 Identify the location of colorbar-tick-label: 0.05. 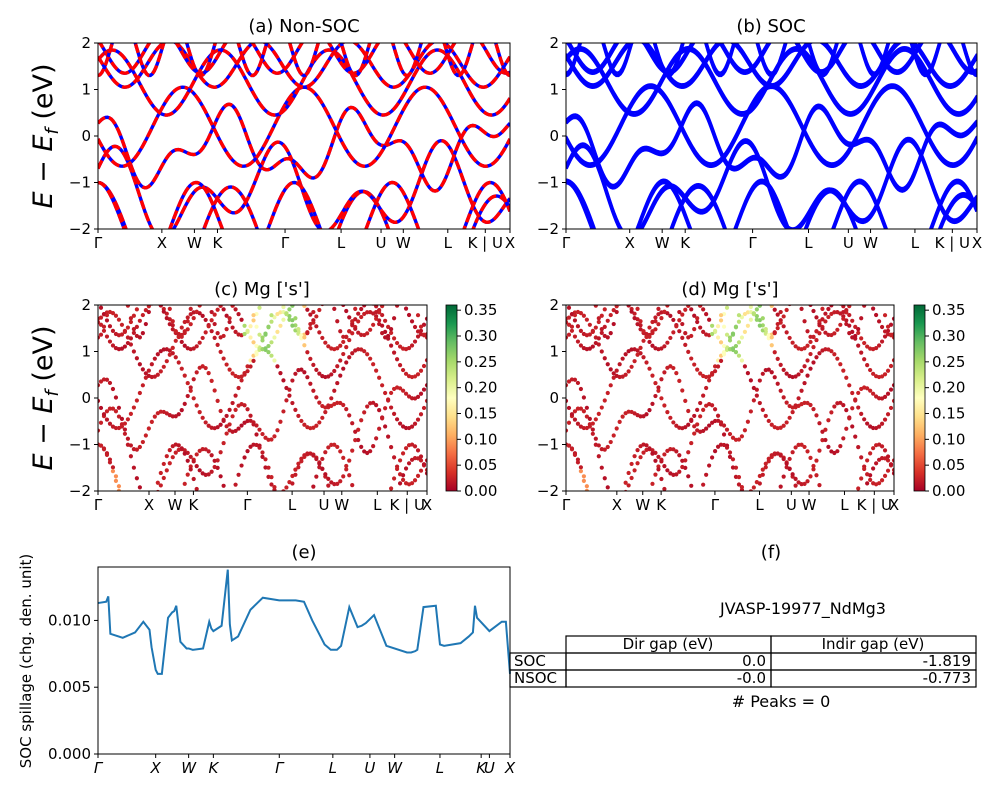
(480, 465).